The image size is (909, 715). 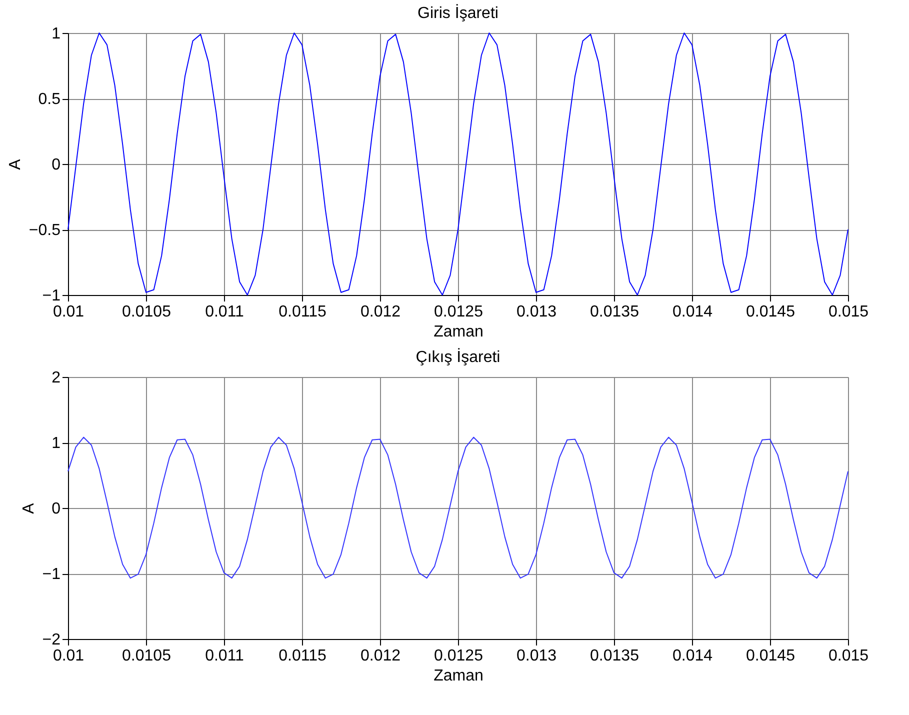 What do you see at coordinates (49, 99) in the screenshot?
I see `y-tick-label: 0.5` at bounding box center [49, 99].